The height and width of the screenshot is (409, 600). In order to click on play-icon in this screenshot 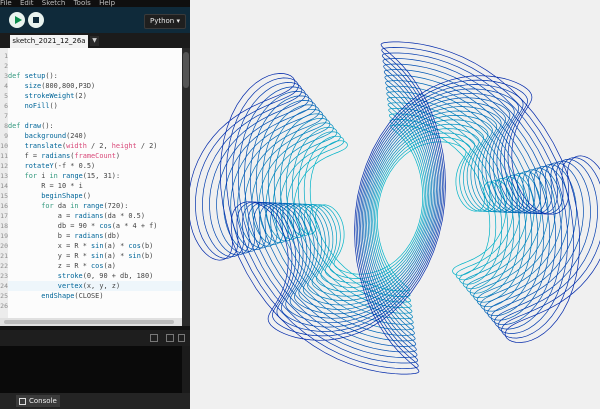, I will do `click(18, 20)`.